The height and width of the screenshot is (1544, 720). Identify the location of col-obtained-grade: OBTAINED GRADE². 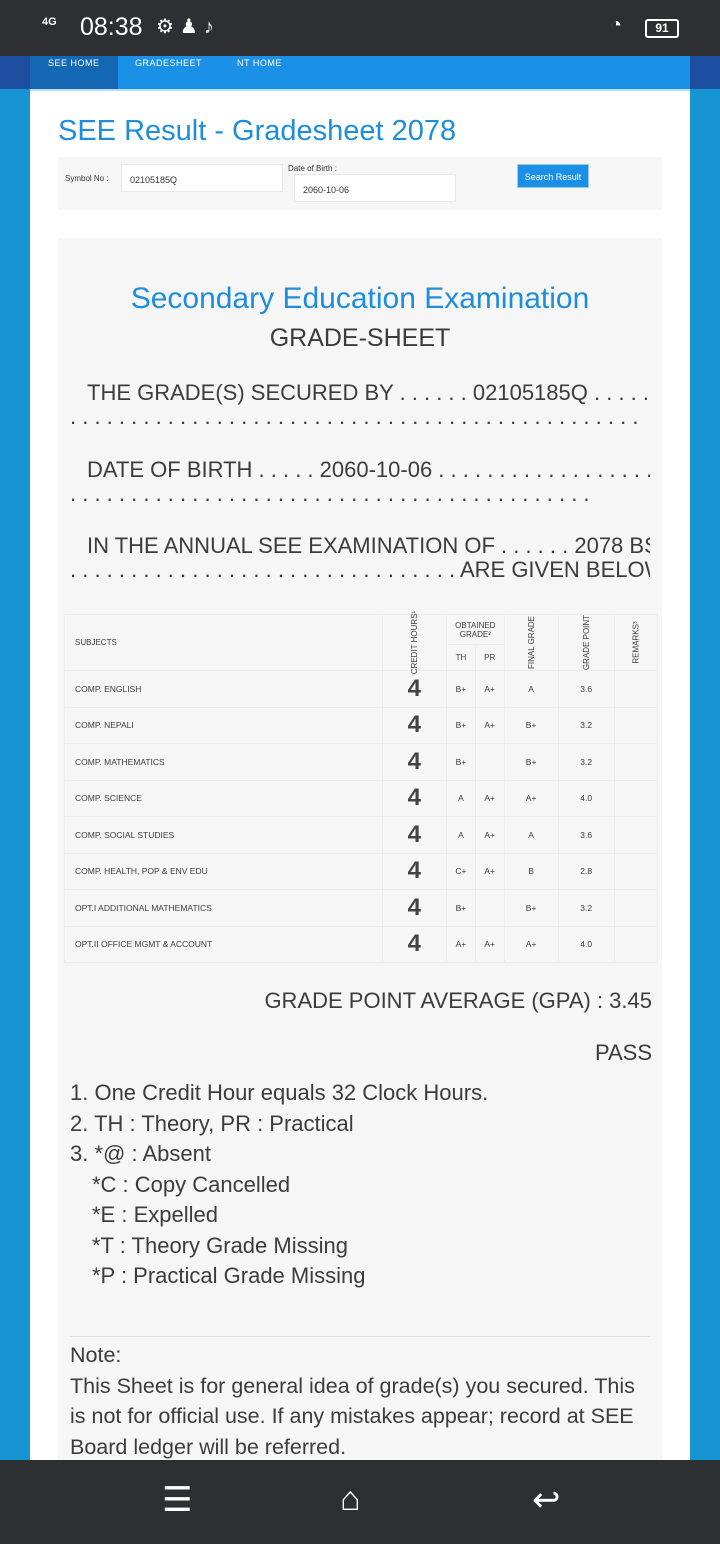
(475, 629).